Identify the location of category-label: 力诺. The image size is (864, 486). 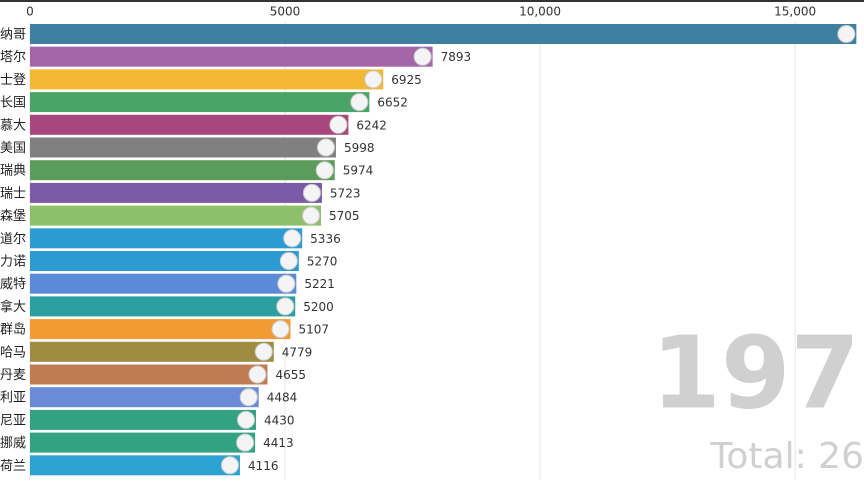
(13, 262).